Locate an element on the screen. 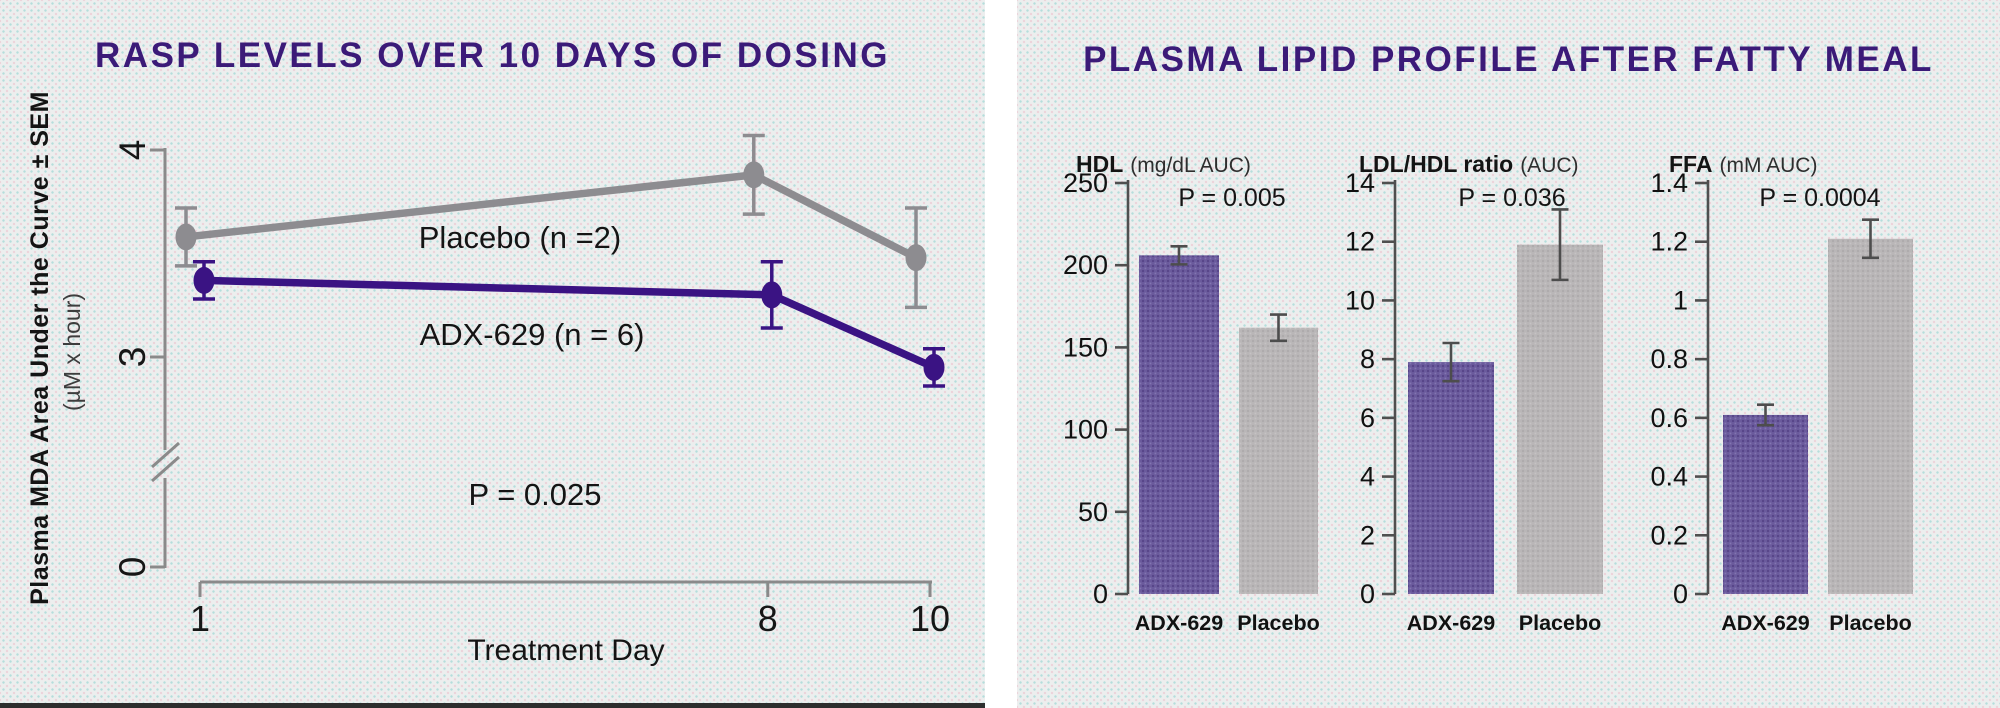 The image size is (2000, 708). svg-text:HDL(mg/dL AUC): HDL (mg/dL AUC) is located at coordinates (1163, 164).